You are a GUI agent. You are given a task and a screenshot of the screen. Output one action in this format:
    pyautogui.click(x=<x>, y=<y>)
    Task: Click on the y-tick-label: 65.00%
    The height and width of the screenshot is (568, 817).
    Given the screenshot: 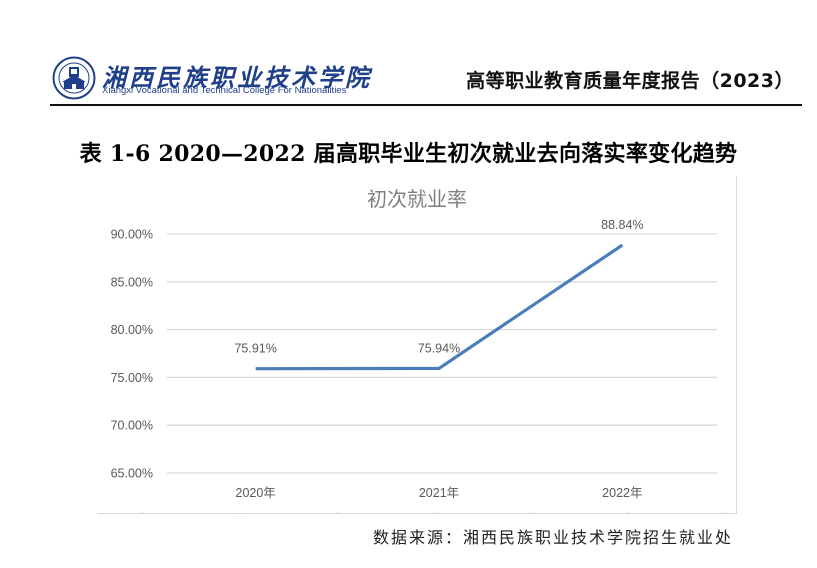 What is the action you would take?
    pyautogui.click(x=132, y=474)
    